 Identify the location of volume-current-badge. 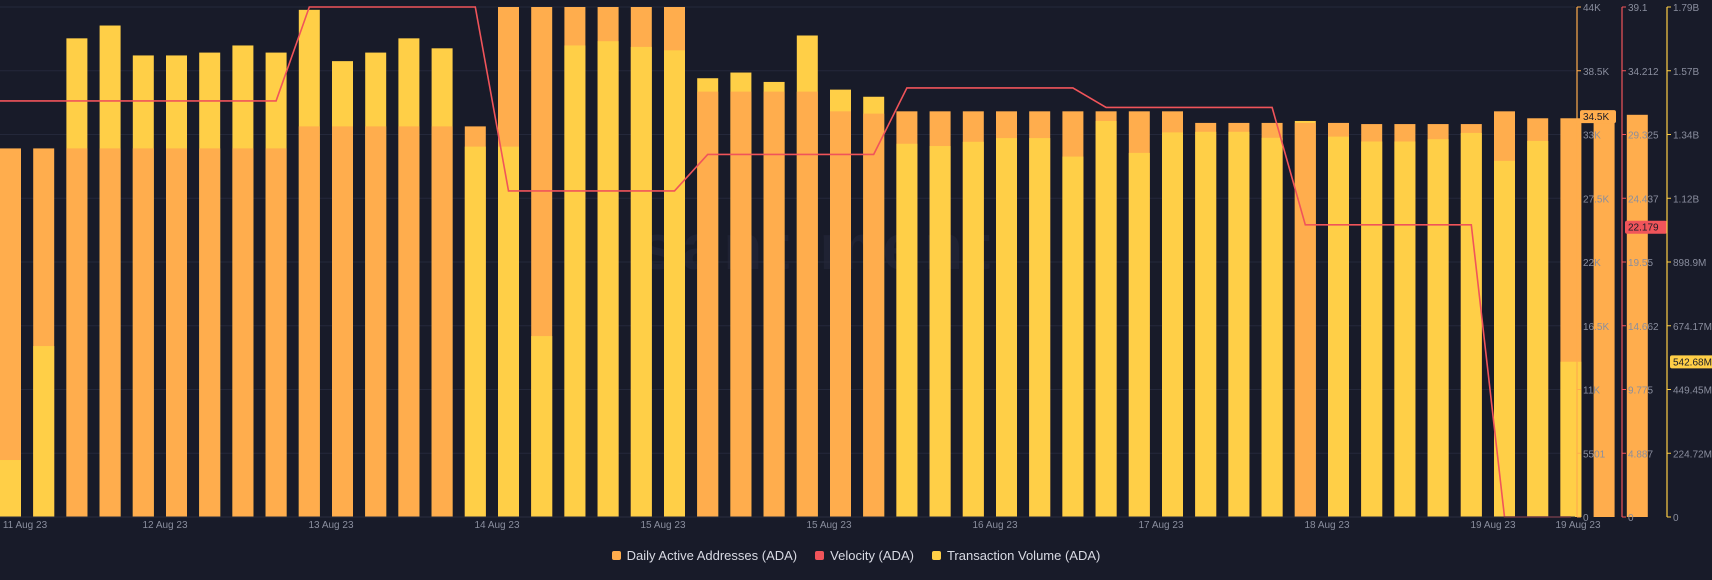
(1691, 362).